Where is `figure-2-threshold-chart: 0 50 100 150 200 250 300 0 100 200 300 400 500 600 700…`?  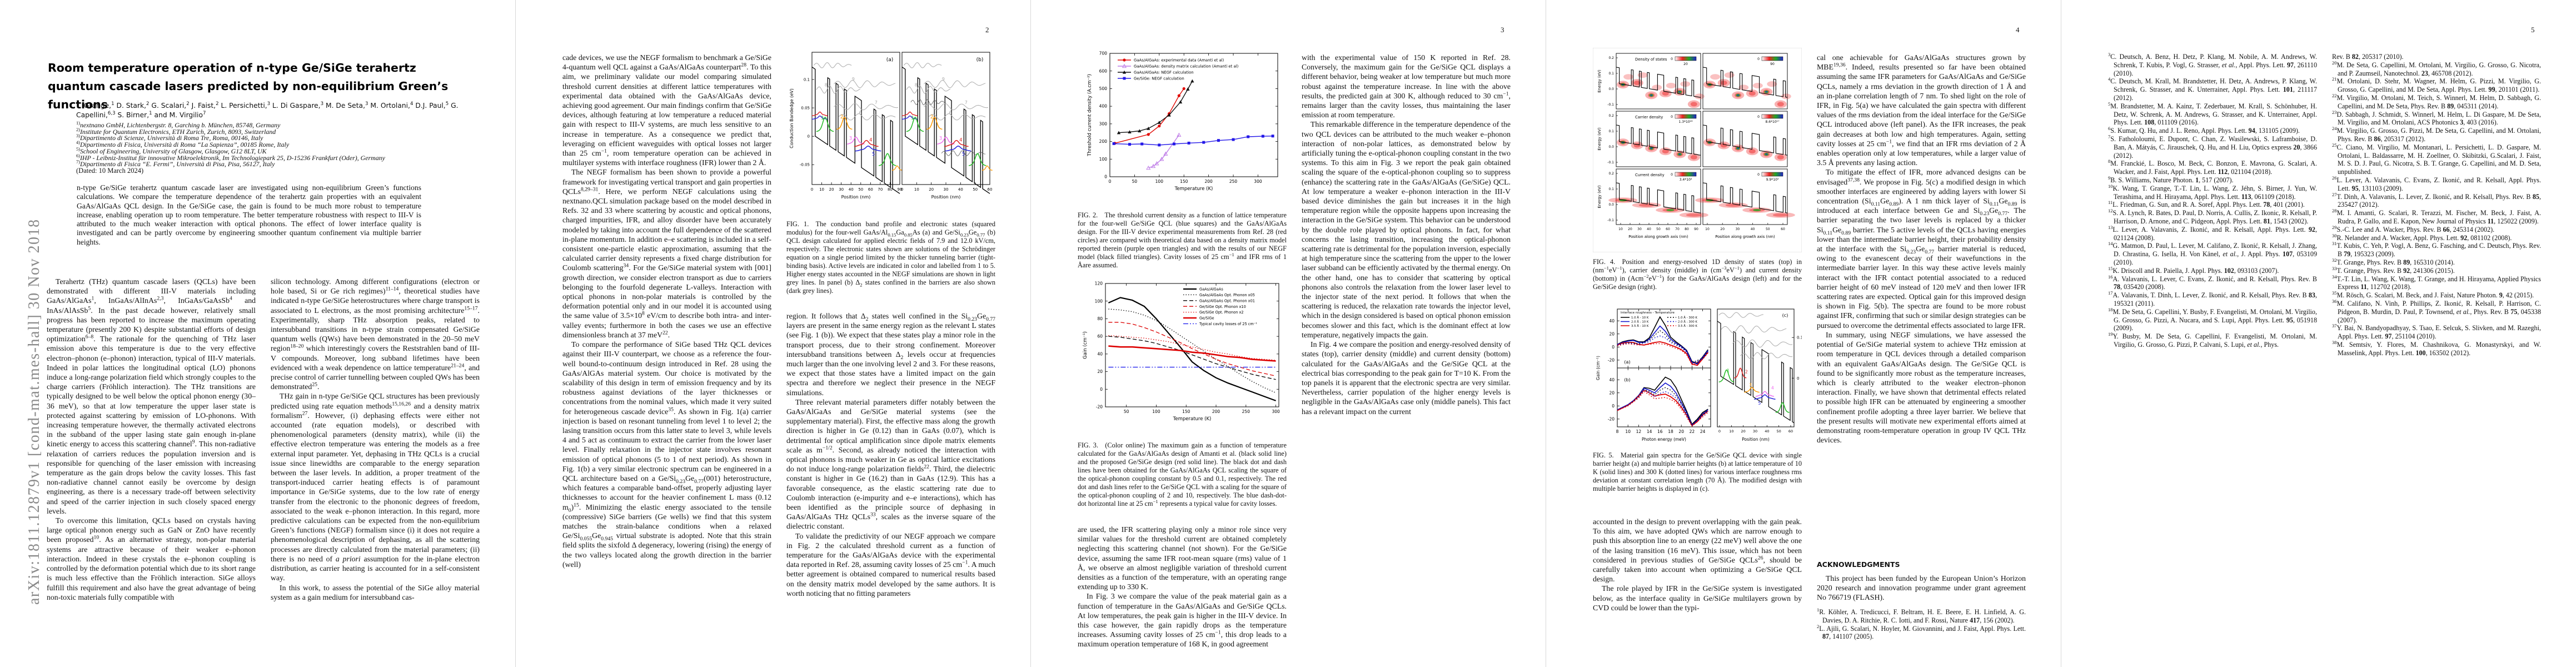 figure-2-threshold-chart: 0 50 100 150 200 250 300 0 100 200 300 400 500 600 700… is located at coordinates (1182, 121).